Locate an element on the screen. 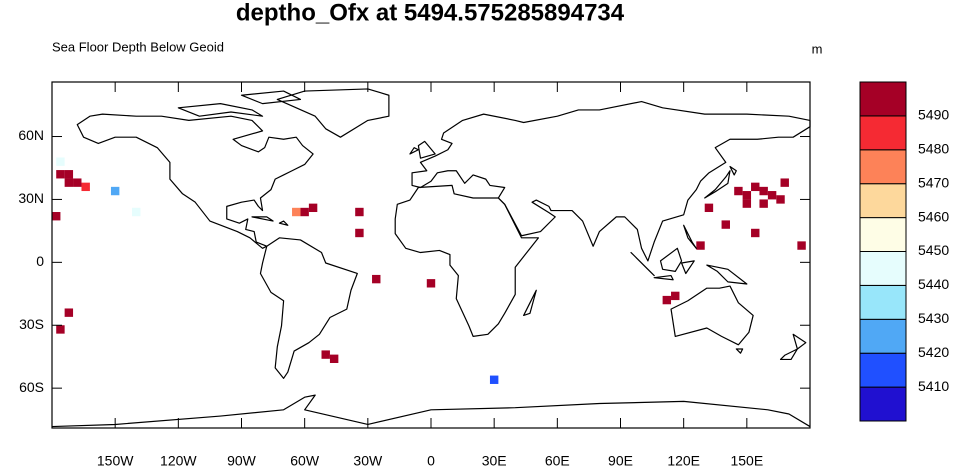 The width and height of the screenshot is (955, 471). x-tick-label: 90W is located at coordinates (242, 459).